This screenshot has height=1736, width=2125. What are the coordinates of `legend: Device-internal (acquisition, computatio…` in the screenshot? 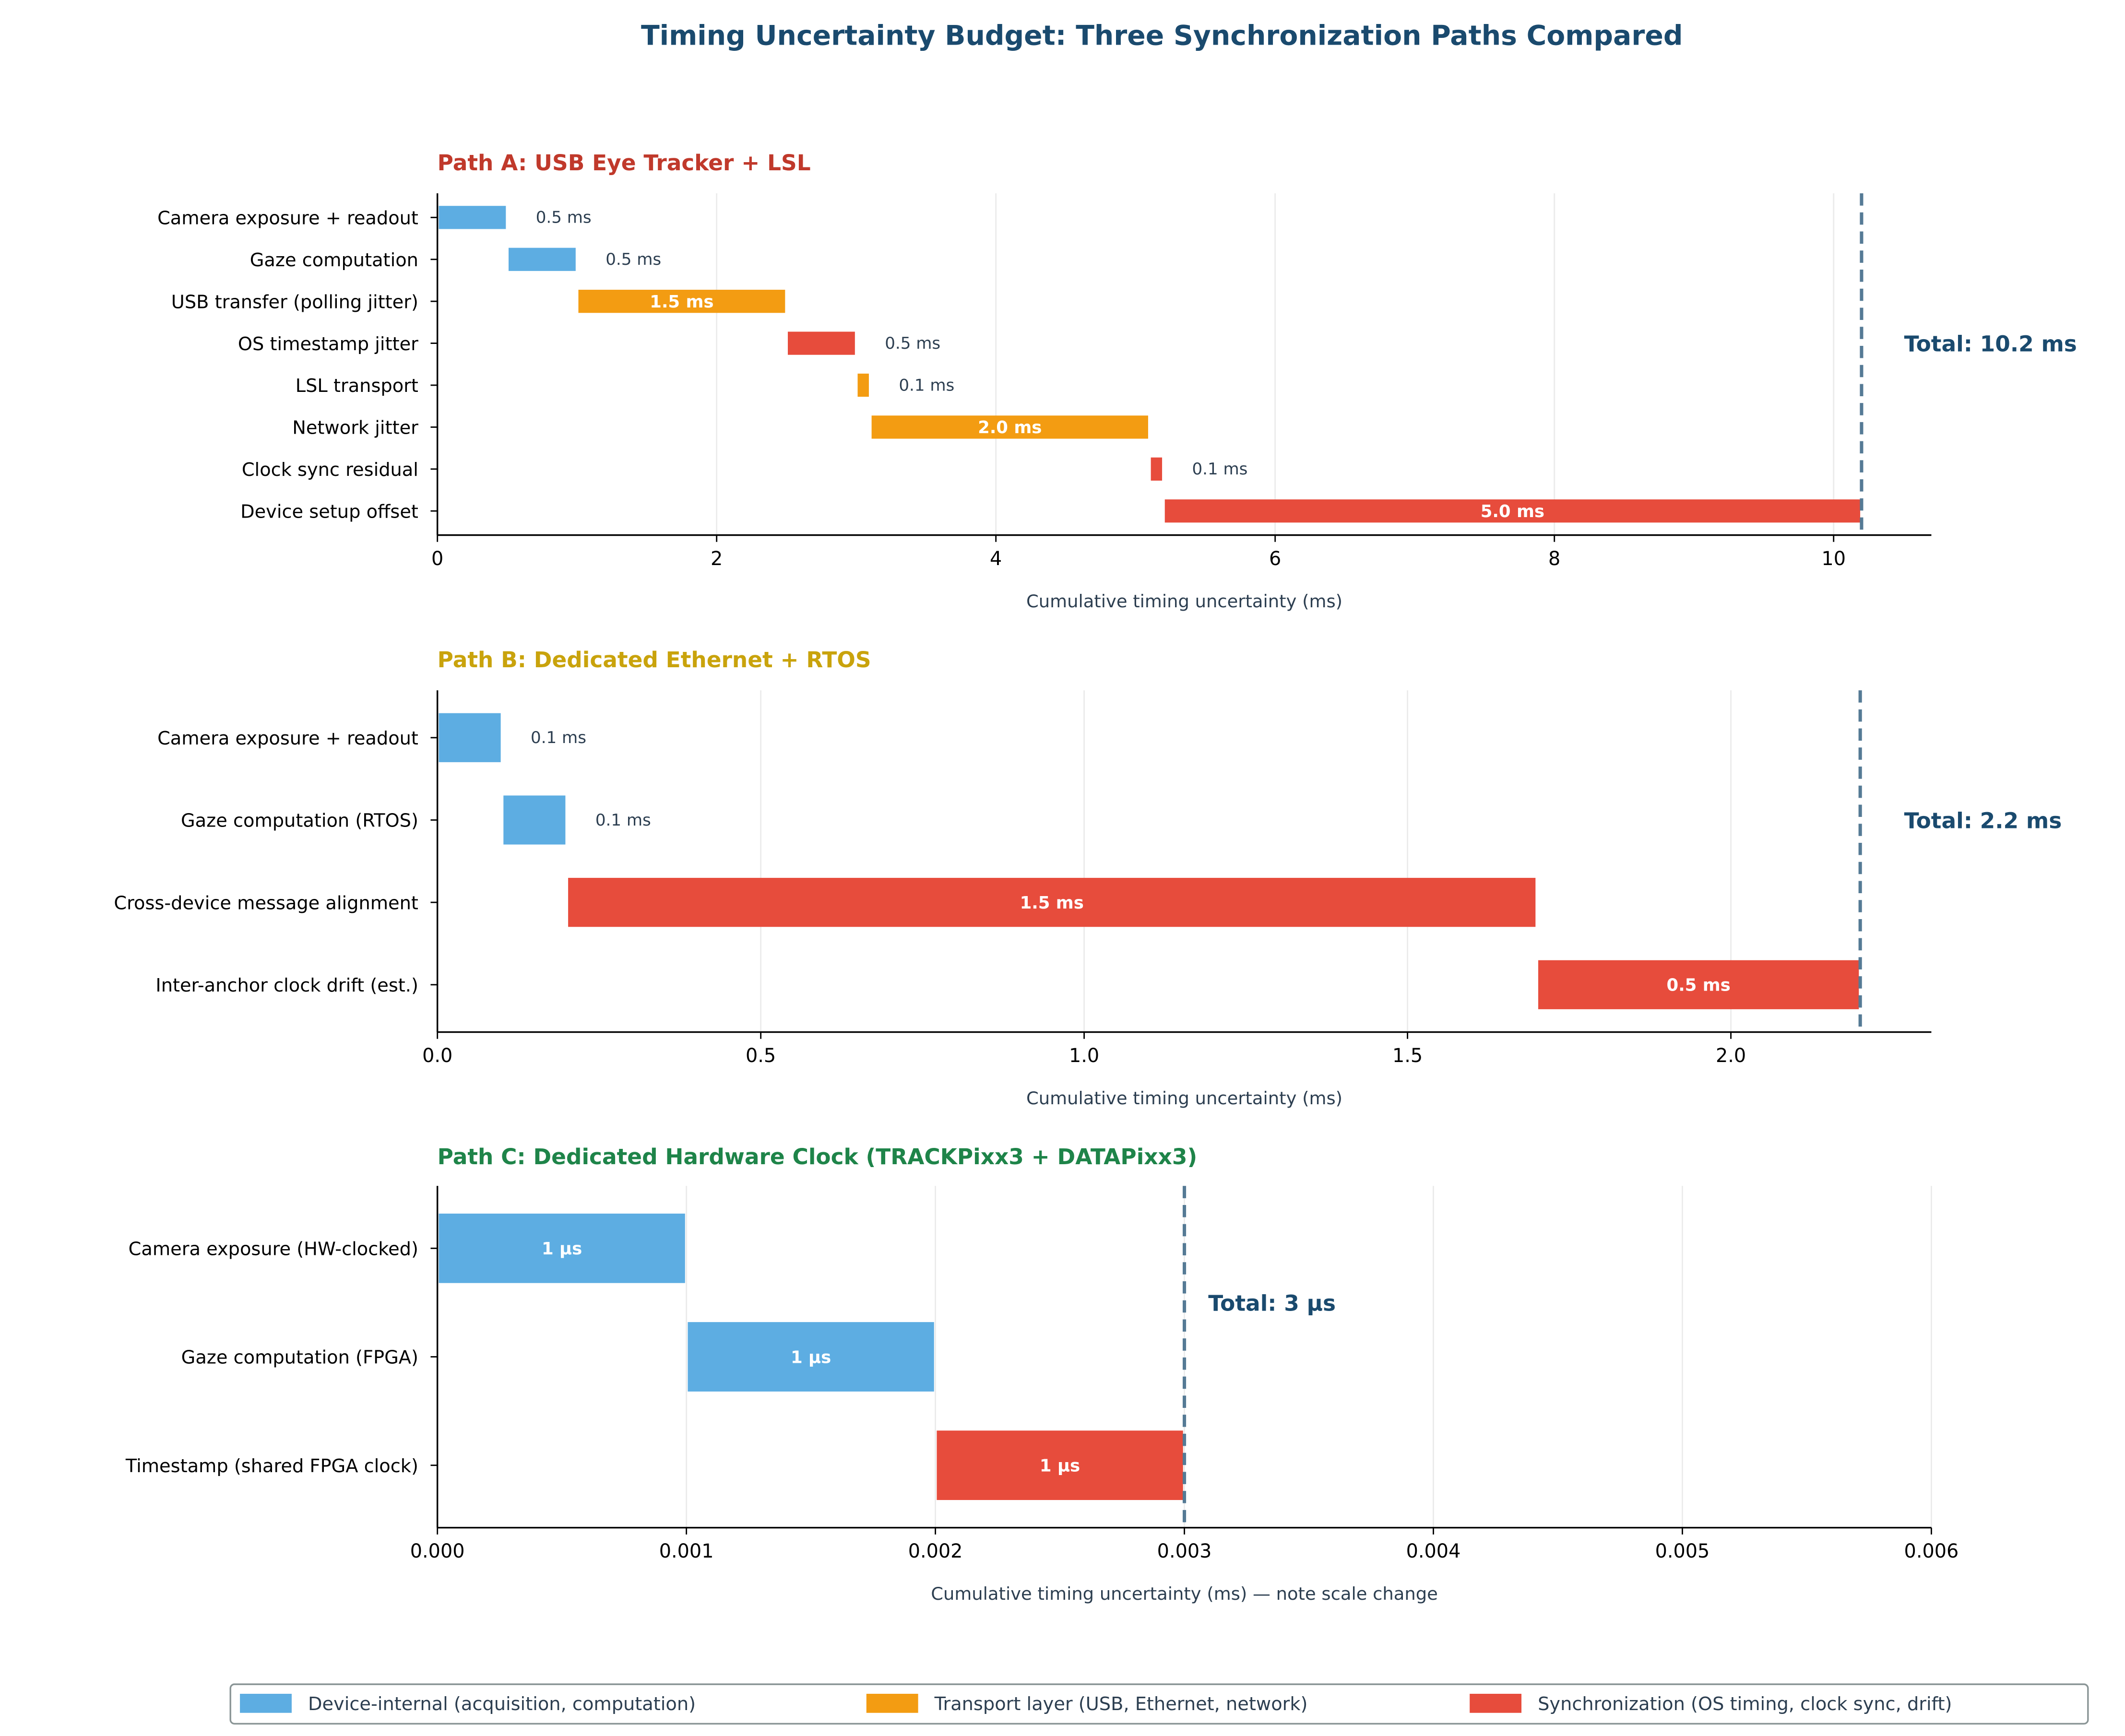 It's located at (1159, 1704).